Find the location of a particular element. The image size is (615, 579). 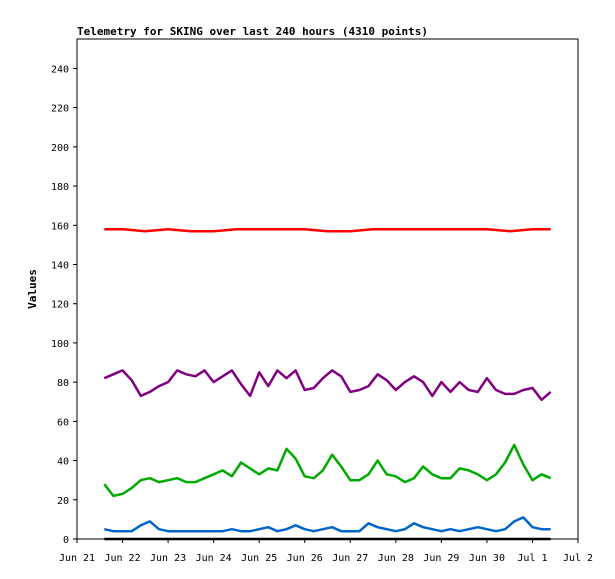

x-tick-label: Jul 1 is located at coordinates (532, 558).